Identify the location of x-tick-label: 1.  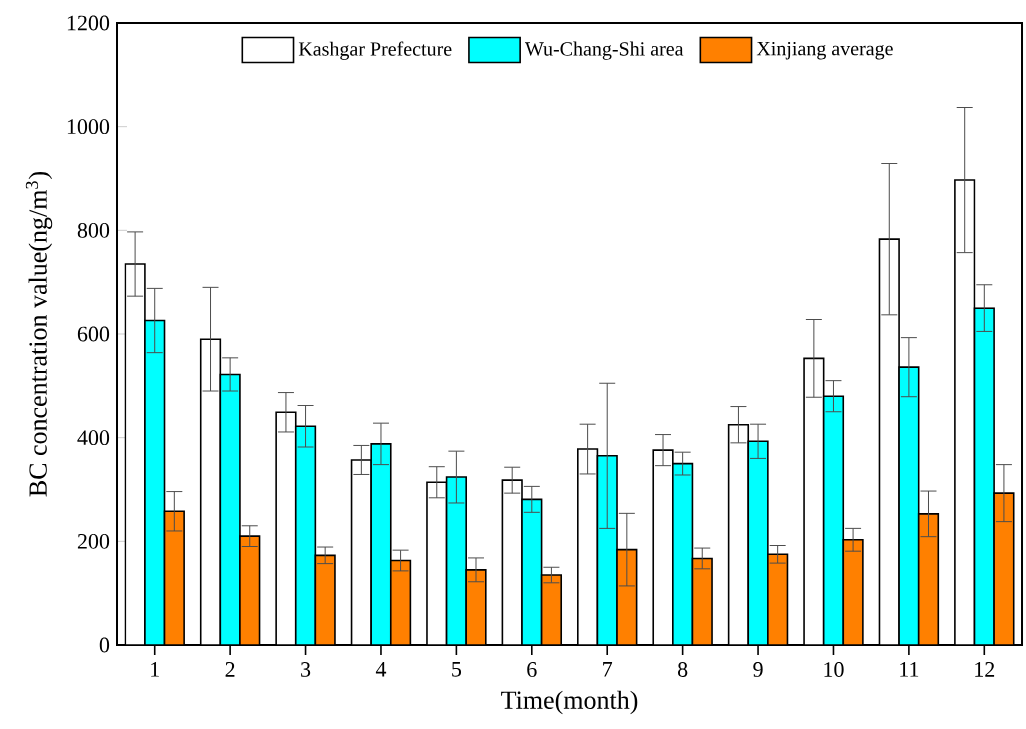
(155, 669).